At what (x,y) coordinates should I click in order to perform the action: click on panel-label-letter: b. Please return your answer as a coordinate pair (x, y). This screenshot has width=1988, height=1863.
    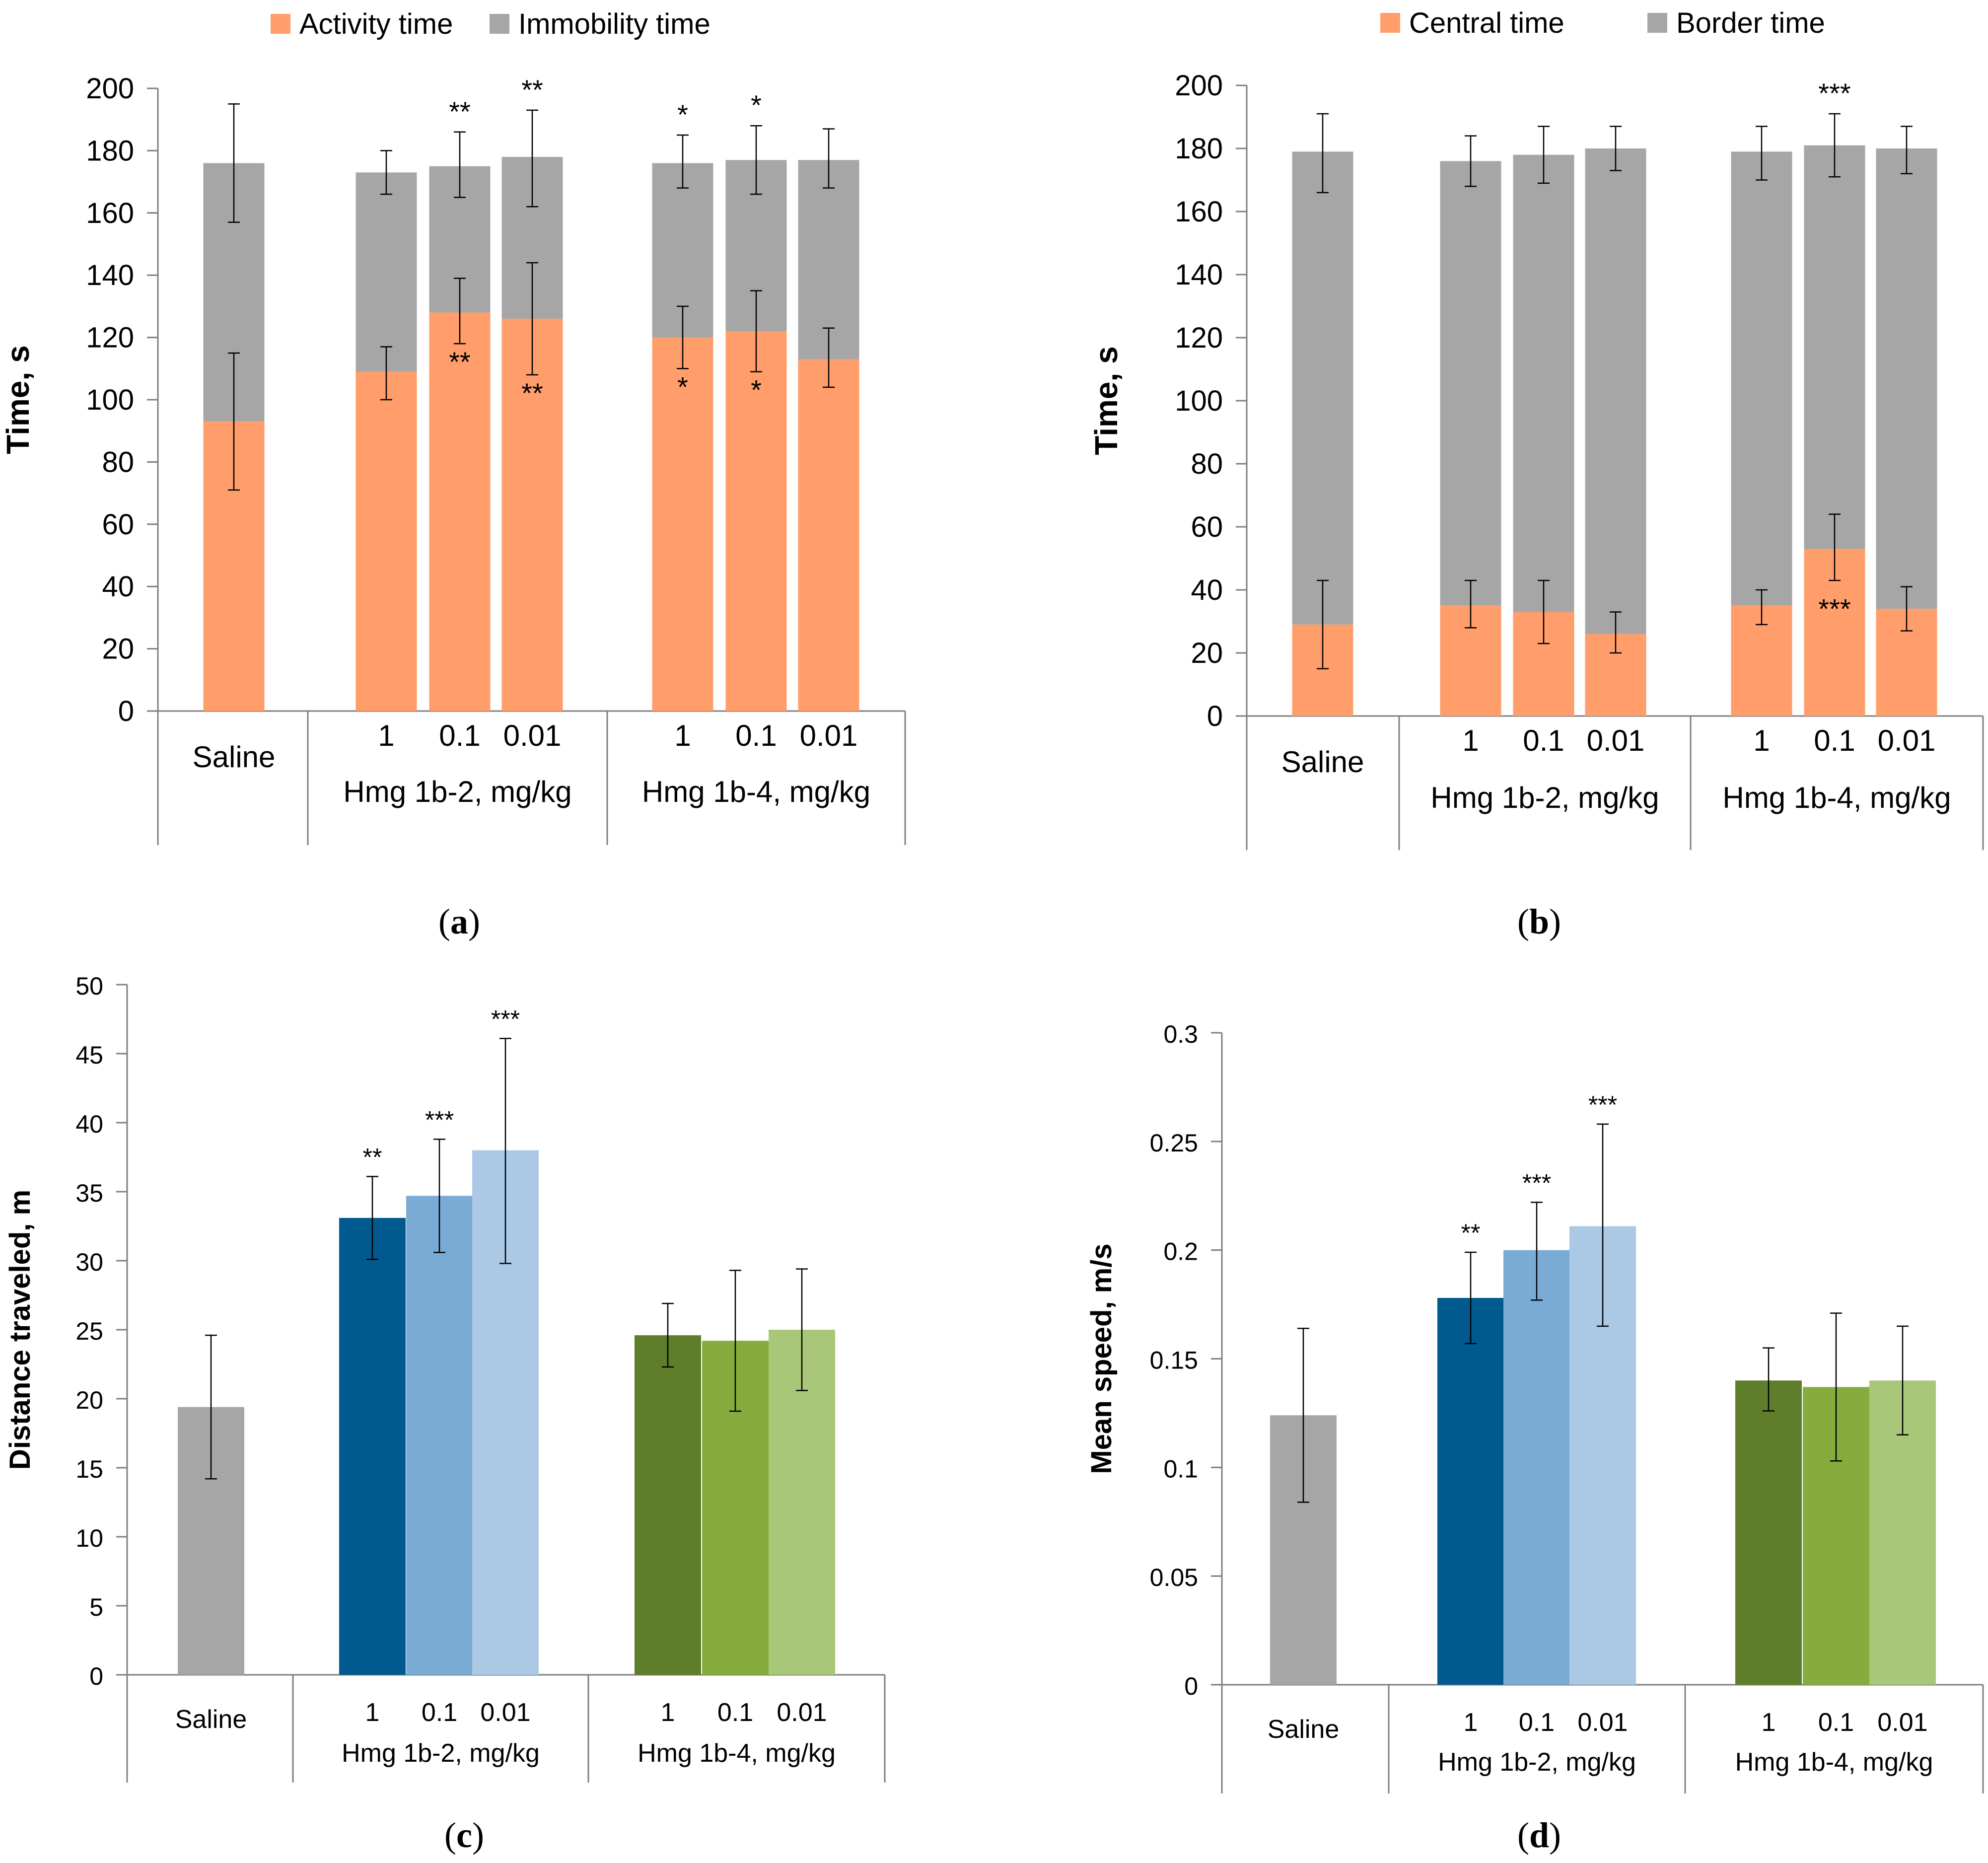
    Looking at the image, I should click on (1539, 921).